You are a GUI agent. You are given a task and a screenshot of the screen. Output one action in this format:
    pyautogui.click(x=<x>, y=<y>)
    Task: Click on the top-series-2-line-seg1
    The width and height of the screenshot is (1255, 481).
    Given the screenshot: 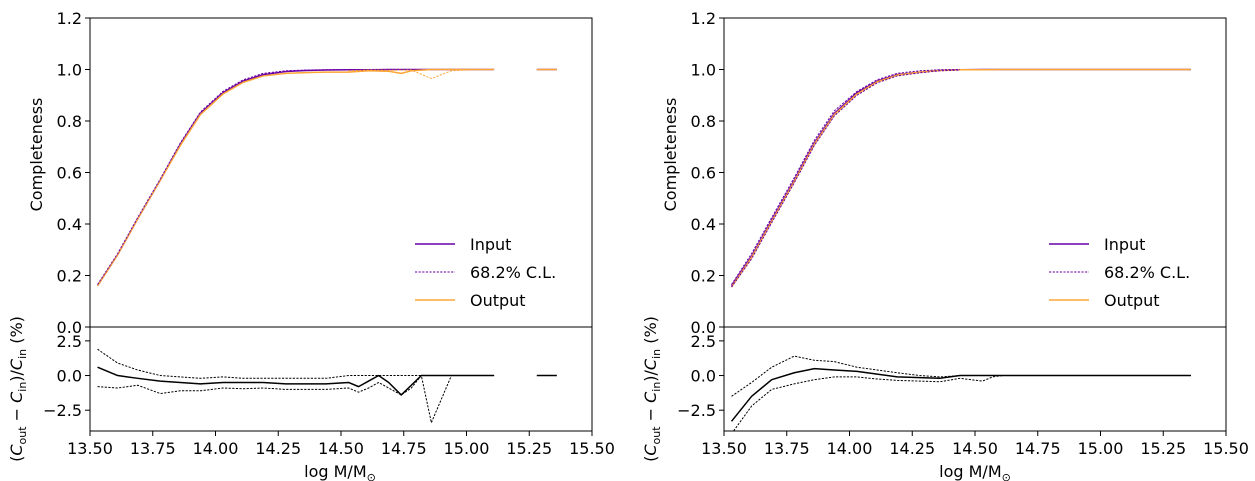 What is the action you would take?
    pyautogui.click(x=295, y=177)
    